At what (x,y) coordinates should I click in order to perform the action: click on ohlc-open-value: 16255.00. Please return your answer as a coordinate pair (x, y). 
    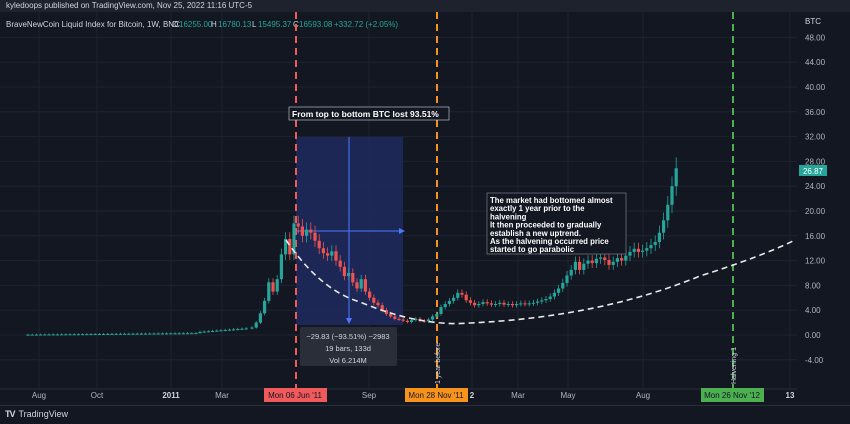
    Looking at the image, I should click on (196, 24).